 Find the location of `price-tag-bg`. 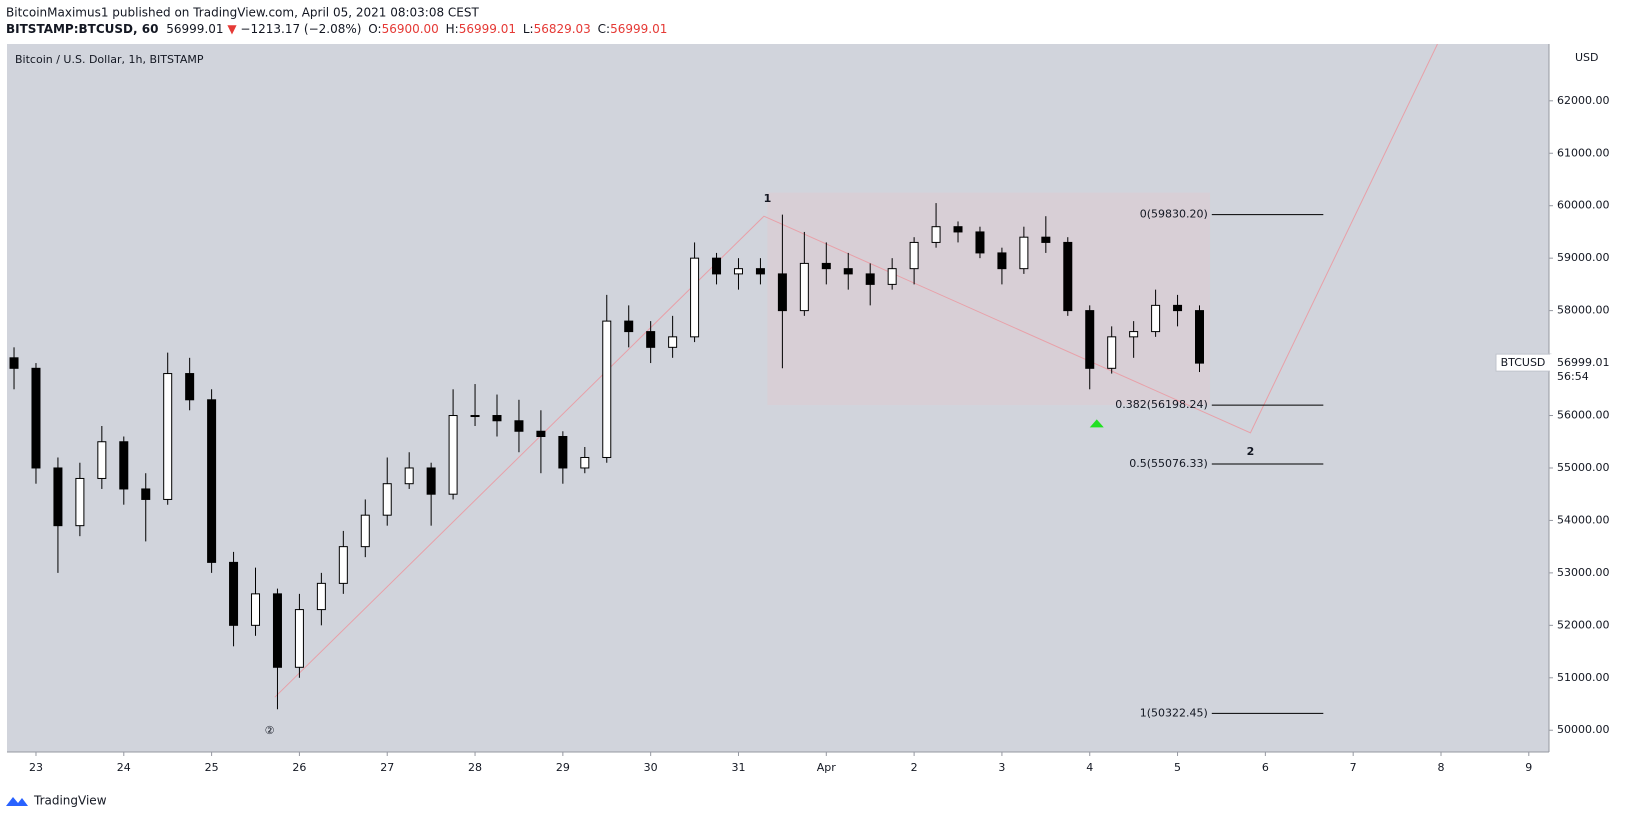

price-tag-bg is located at coordinates (1588, 370).